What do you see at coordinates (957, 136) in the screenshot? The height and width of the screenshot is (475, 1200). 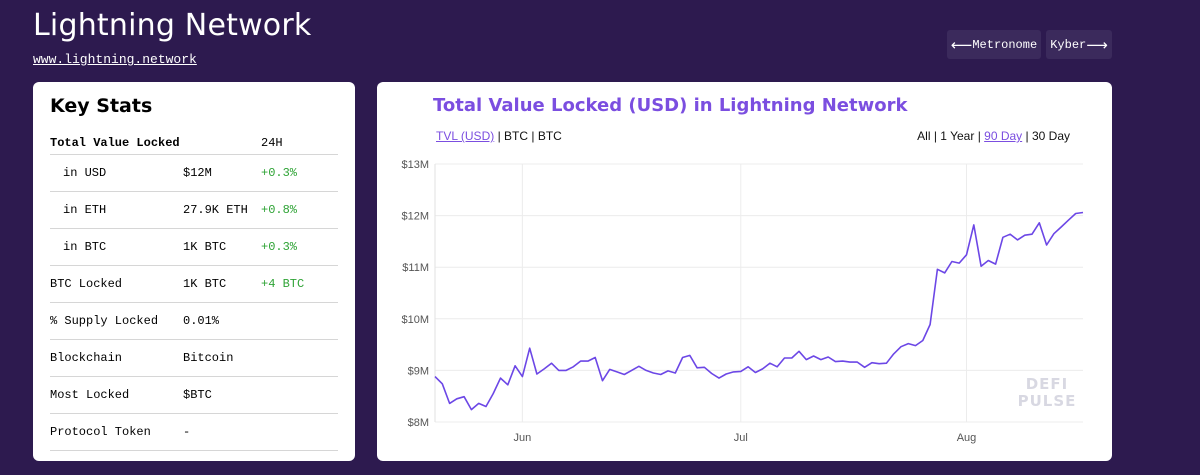 I see `range-option-1-year: 1 Year` at bounding box center [957, 136].